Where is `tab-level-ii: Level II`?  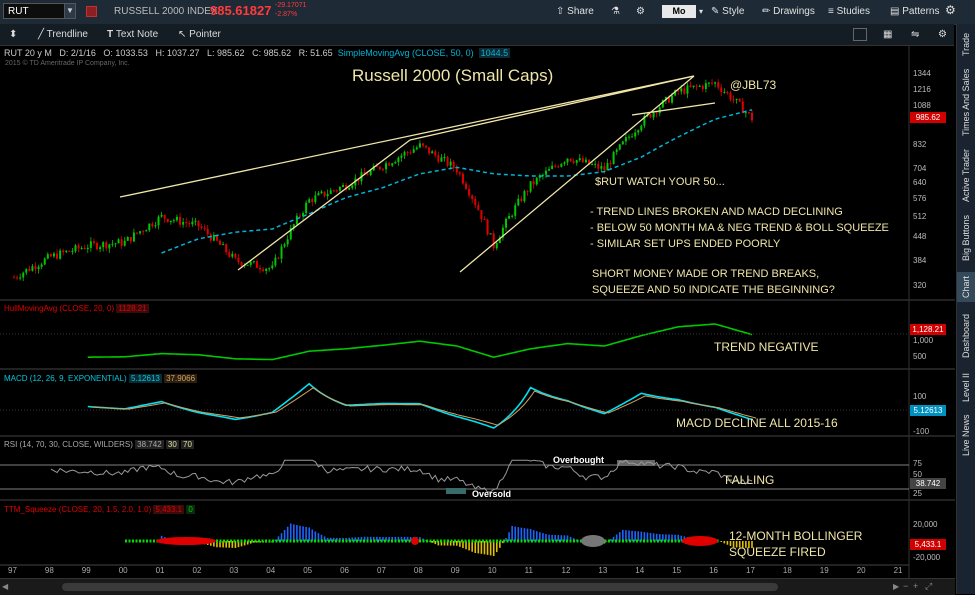 tab-level-ii: Level II is located at coordinates (966, 387).